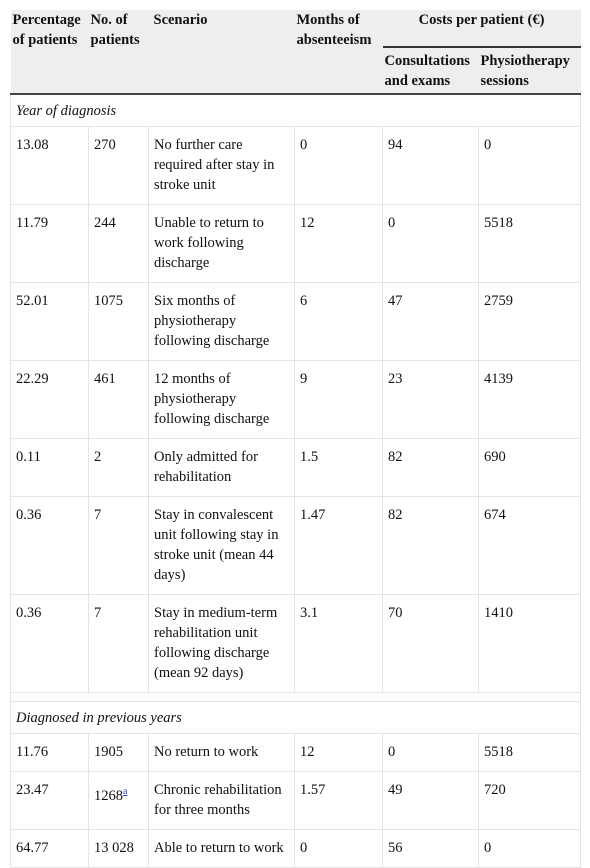 This screenshot has height=868, width=590. Describe the element at coordinates (430, 70) in the screenshot. I see `header-cell: Consultations and exams` at that location.